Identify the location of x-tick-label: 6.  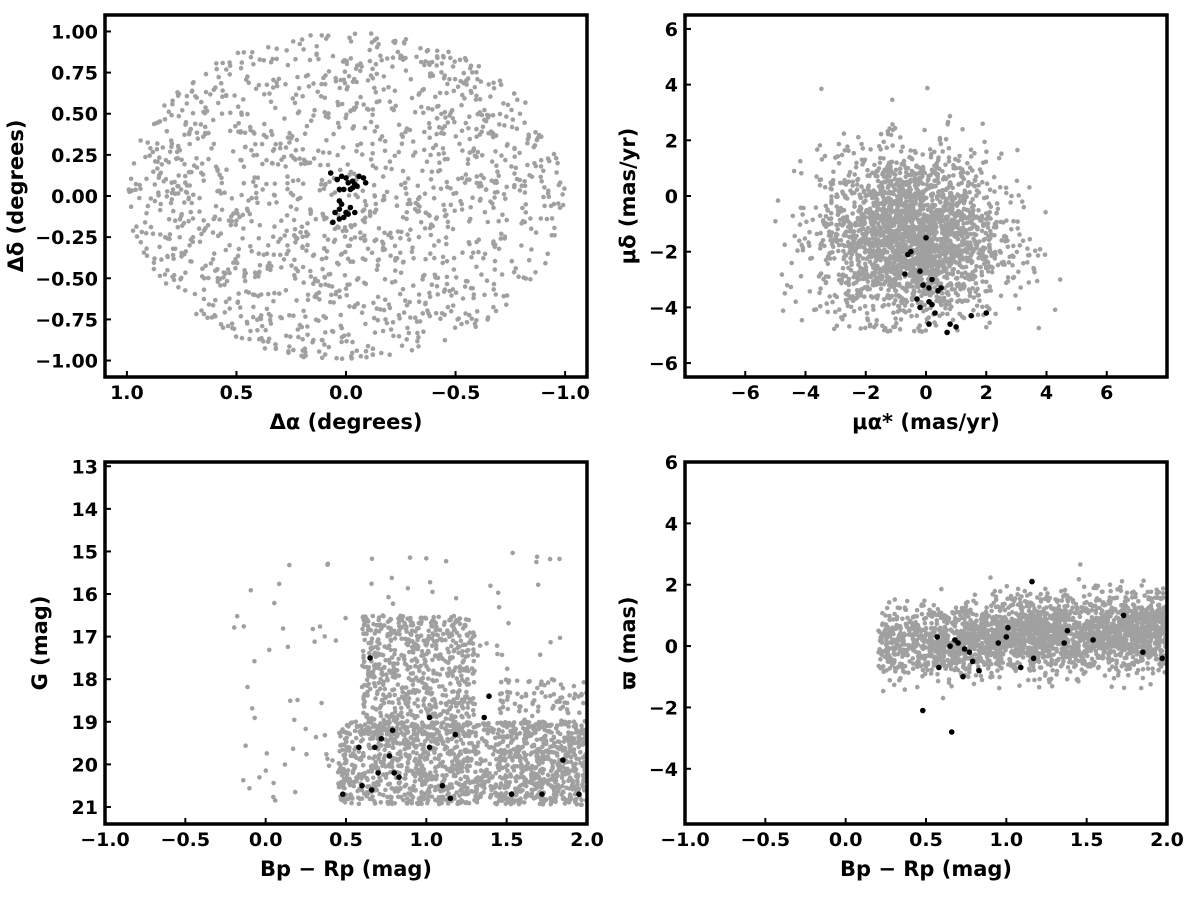
(1106, 393).